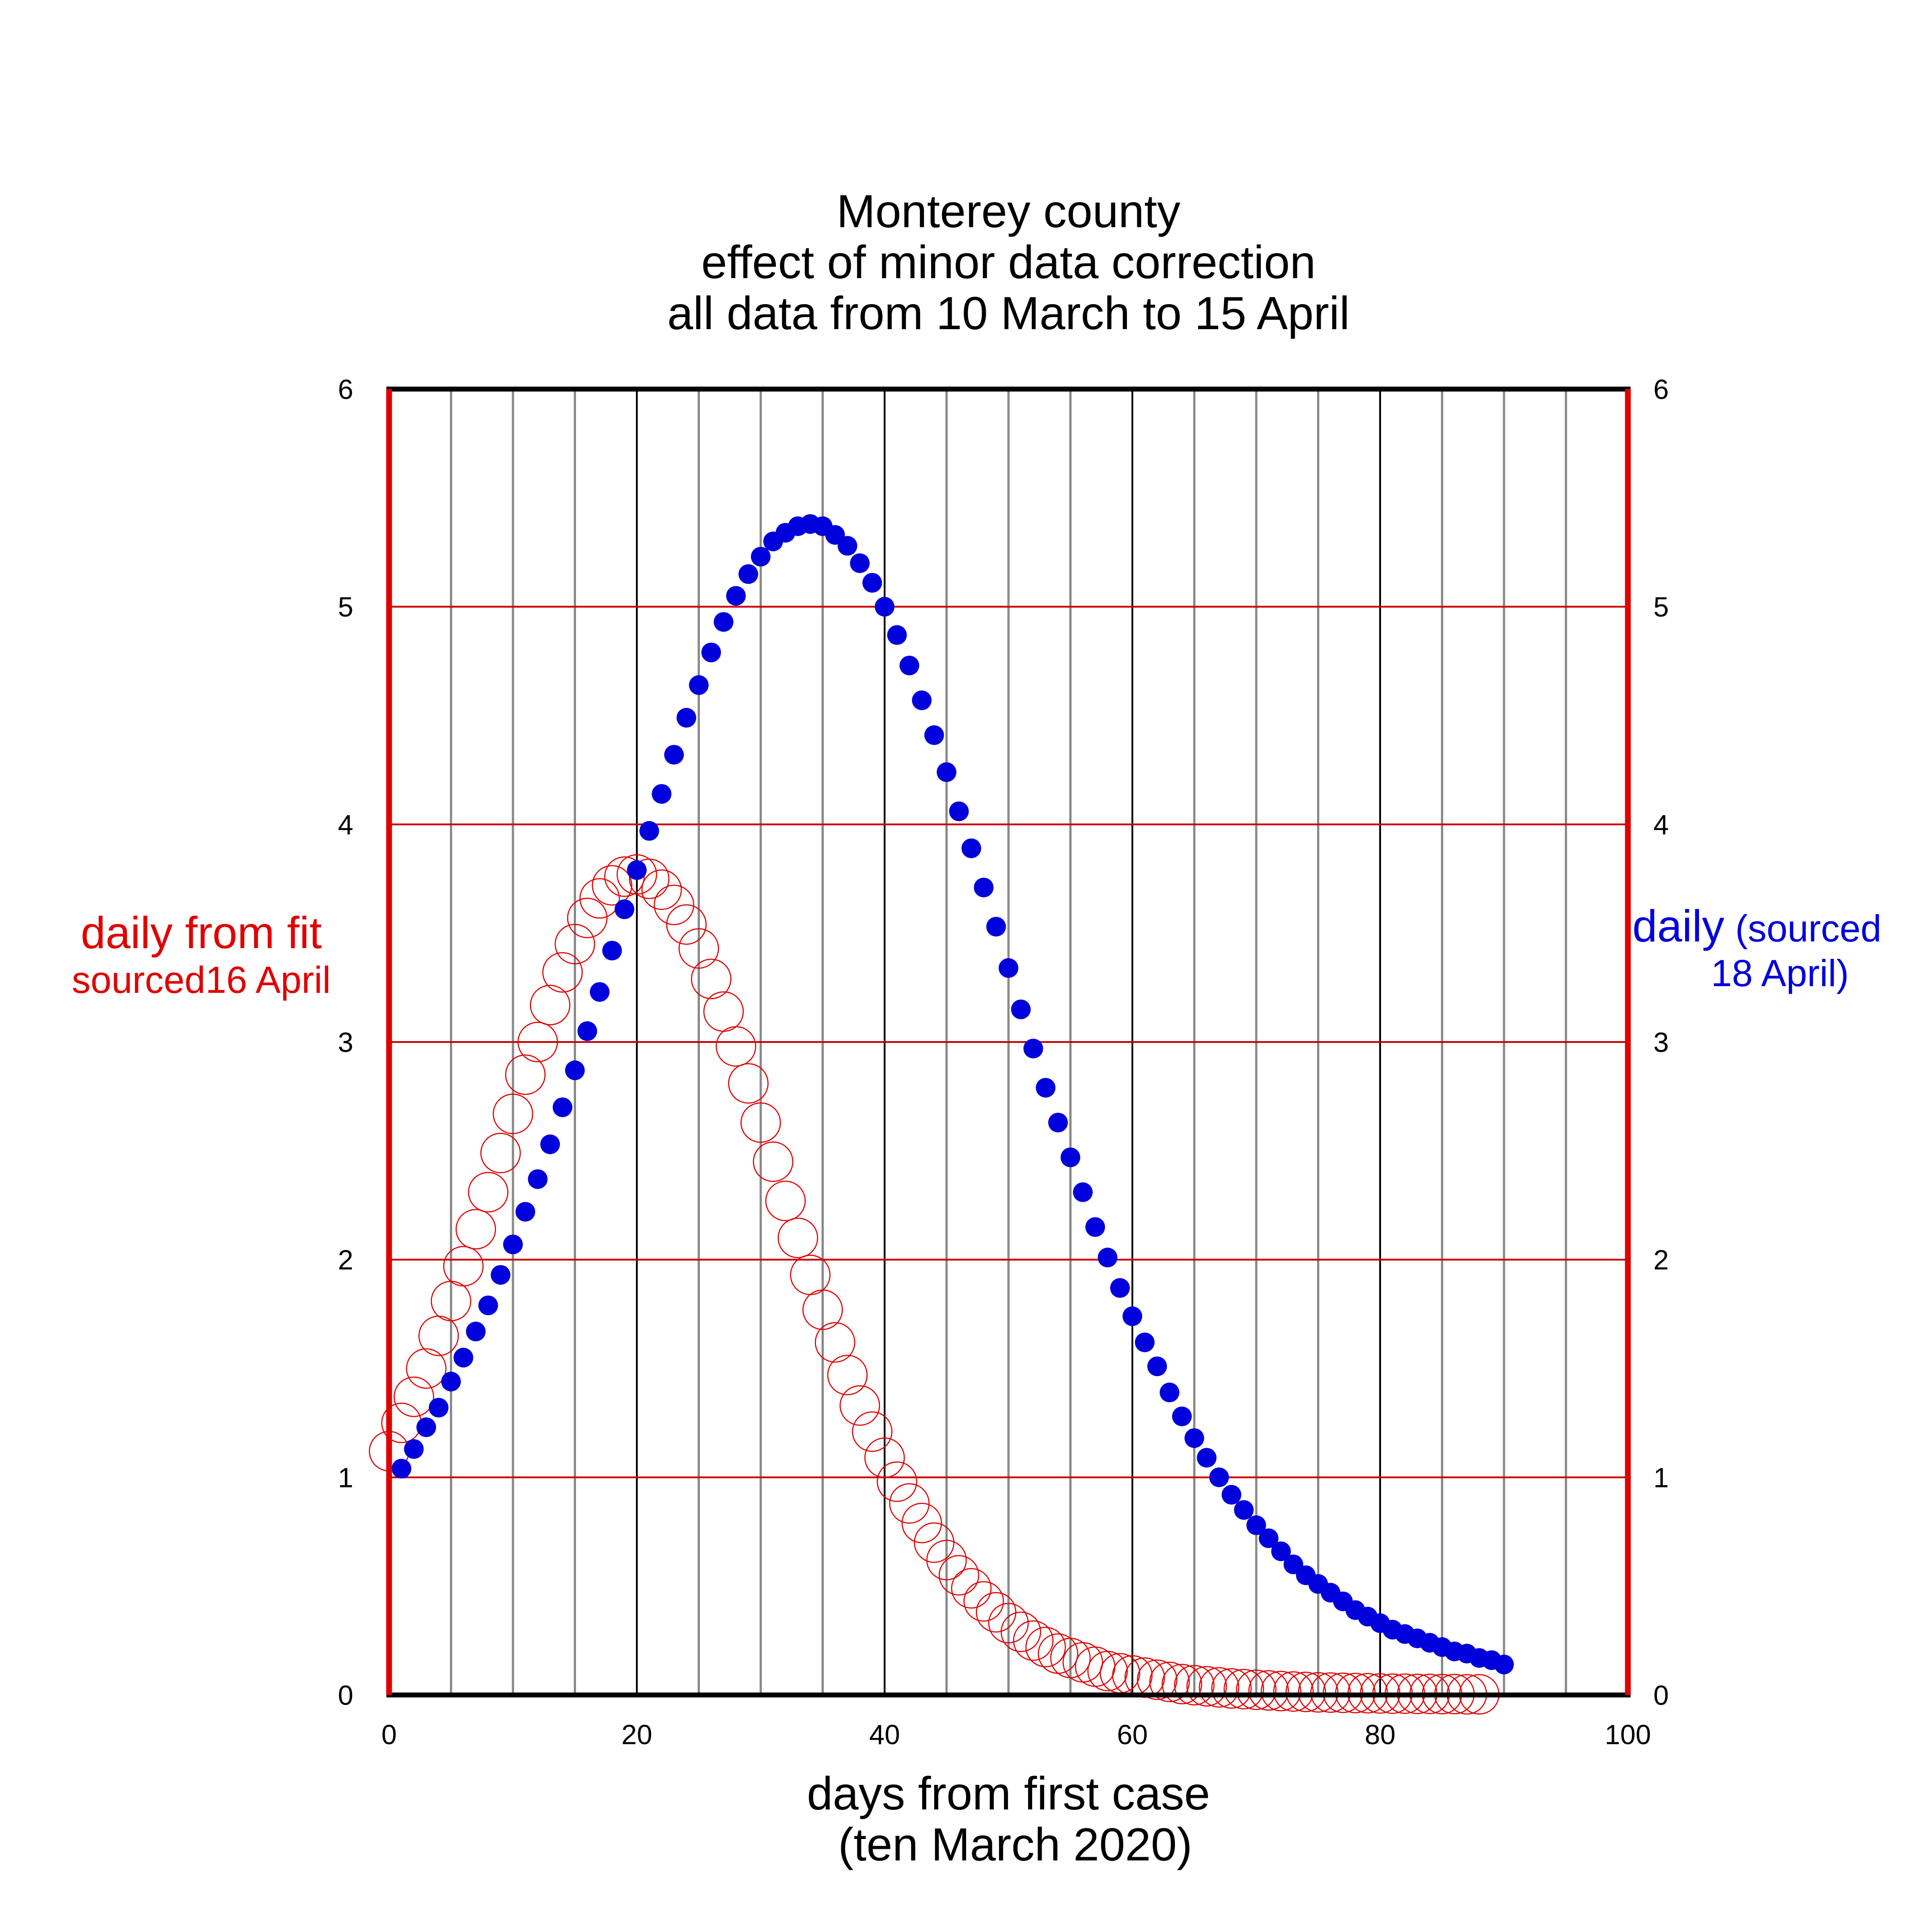 This screenshot has width=1932, height=1932. What do you see at coordinates (1628, 1735) in the screenshot?
I see `x-tick-label: 100` at bounding box center [1628, 1735].